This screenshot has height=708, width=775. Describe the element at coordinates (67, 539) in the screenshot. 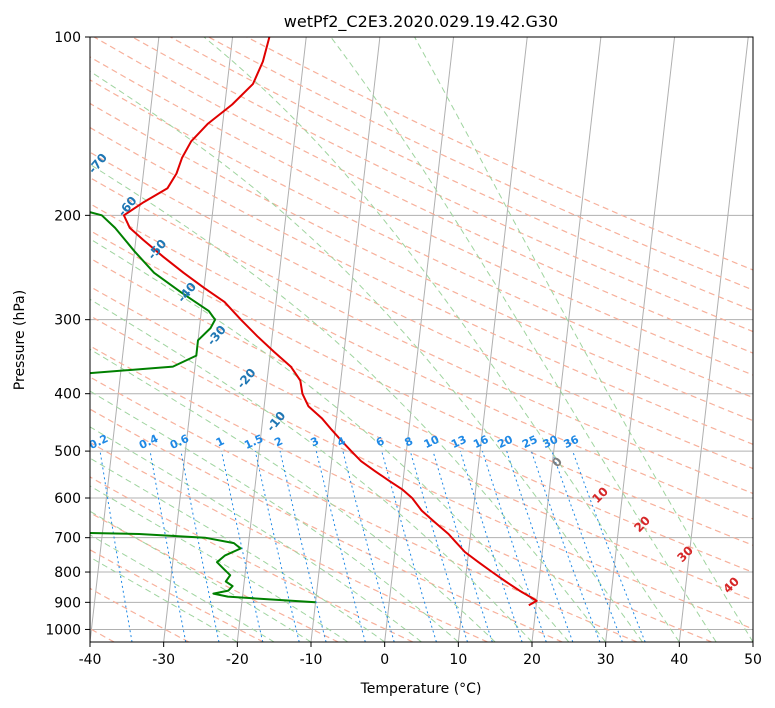

I see `y-tick-label: 700` at that location.